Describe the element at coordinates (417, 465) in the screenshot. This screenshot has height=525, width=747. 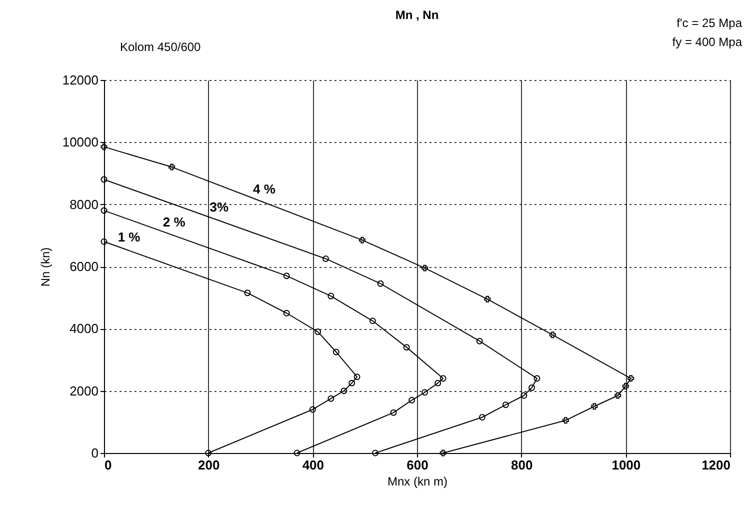
I see `x-tick-label: 600` at that location.